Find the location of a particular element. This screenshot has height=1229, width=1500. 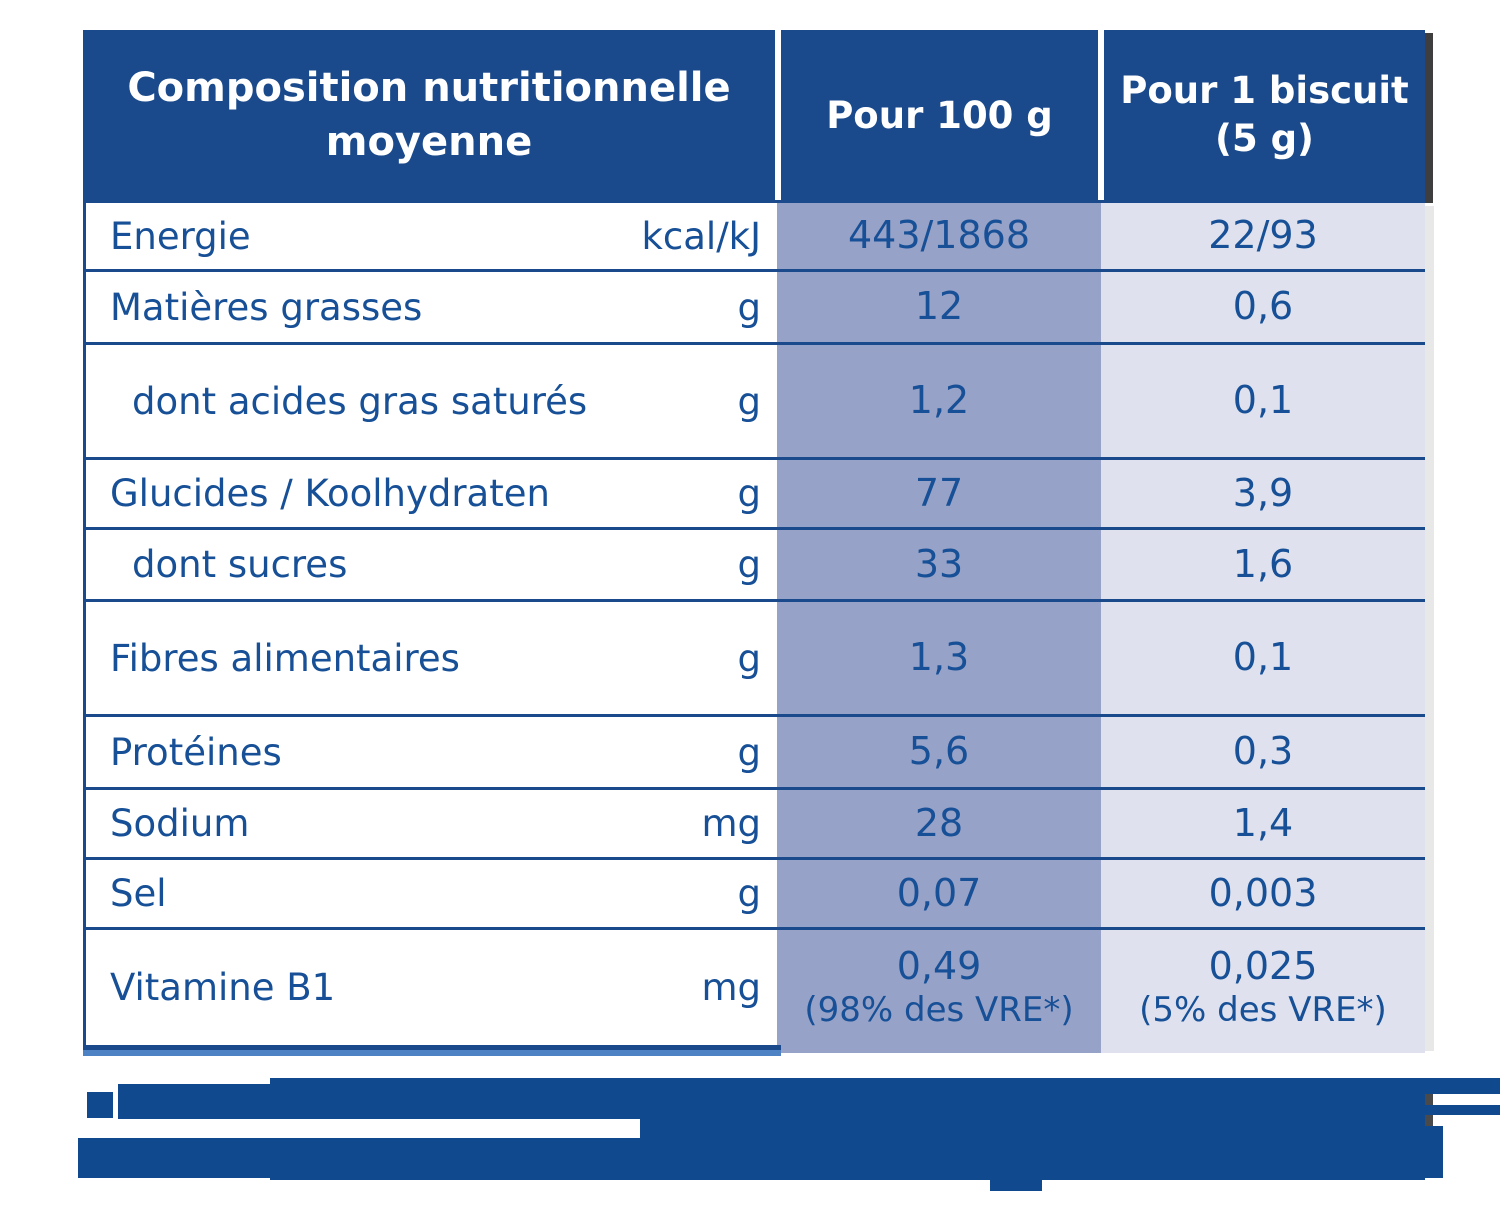

table-row: Glucides / Koolhydraten g 77 3,9 is located at coordinates (755, 495).